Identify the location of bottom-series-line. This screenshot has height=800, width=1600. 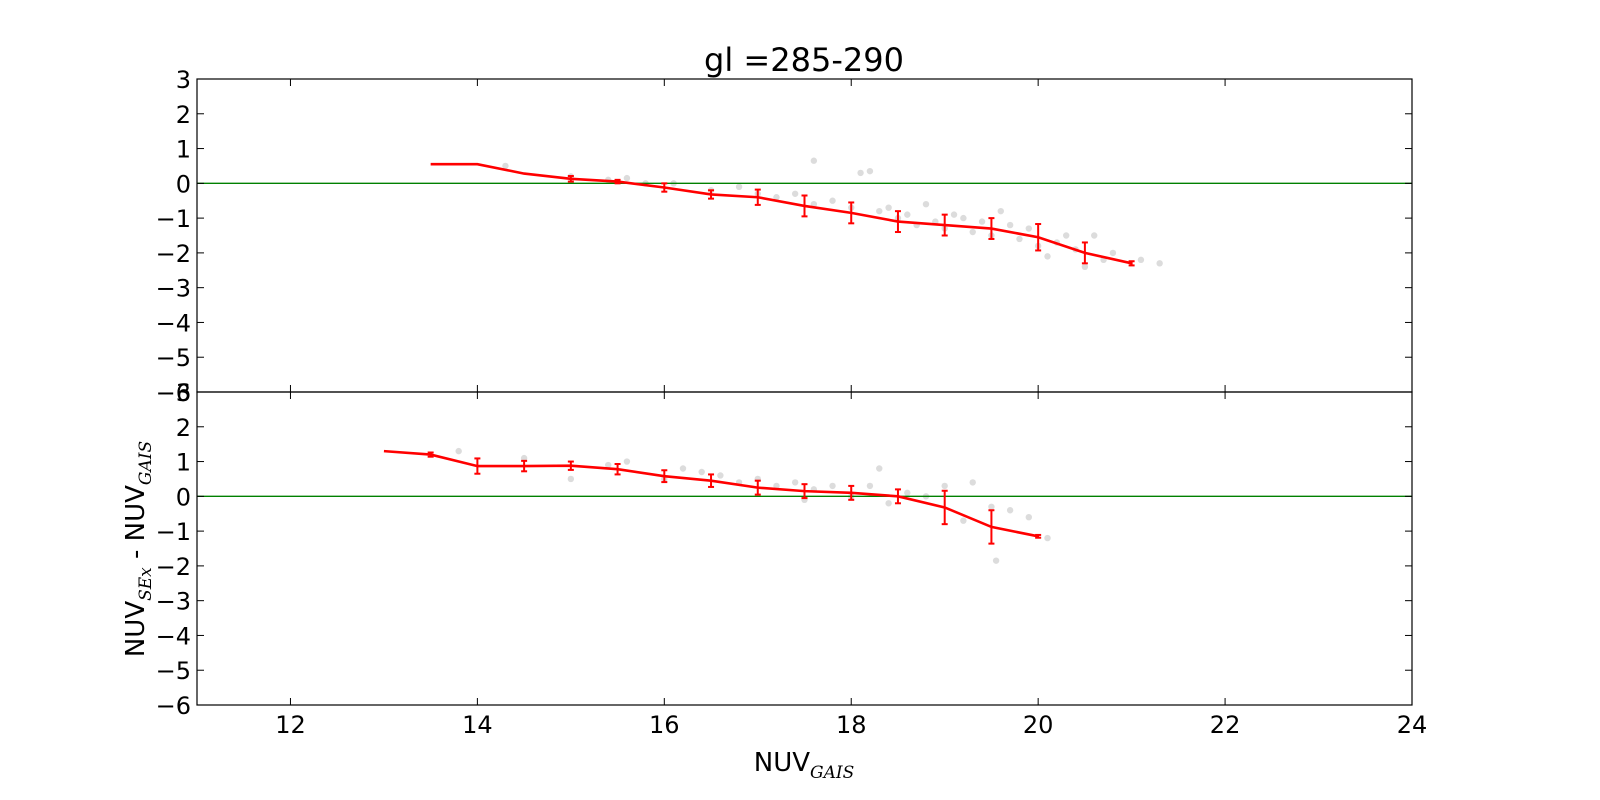
(711, 493).